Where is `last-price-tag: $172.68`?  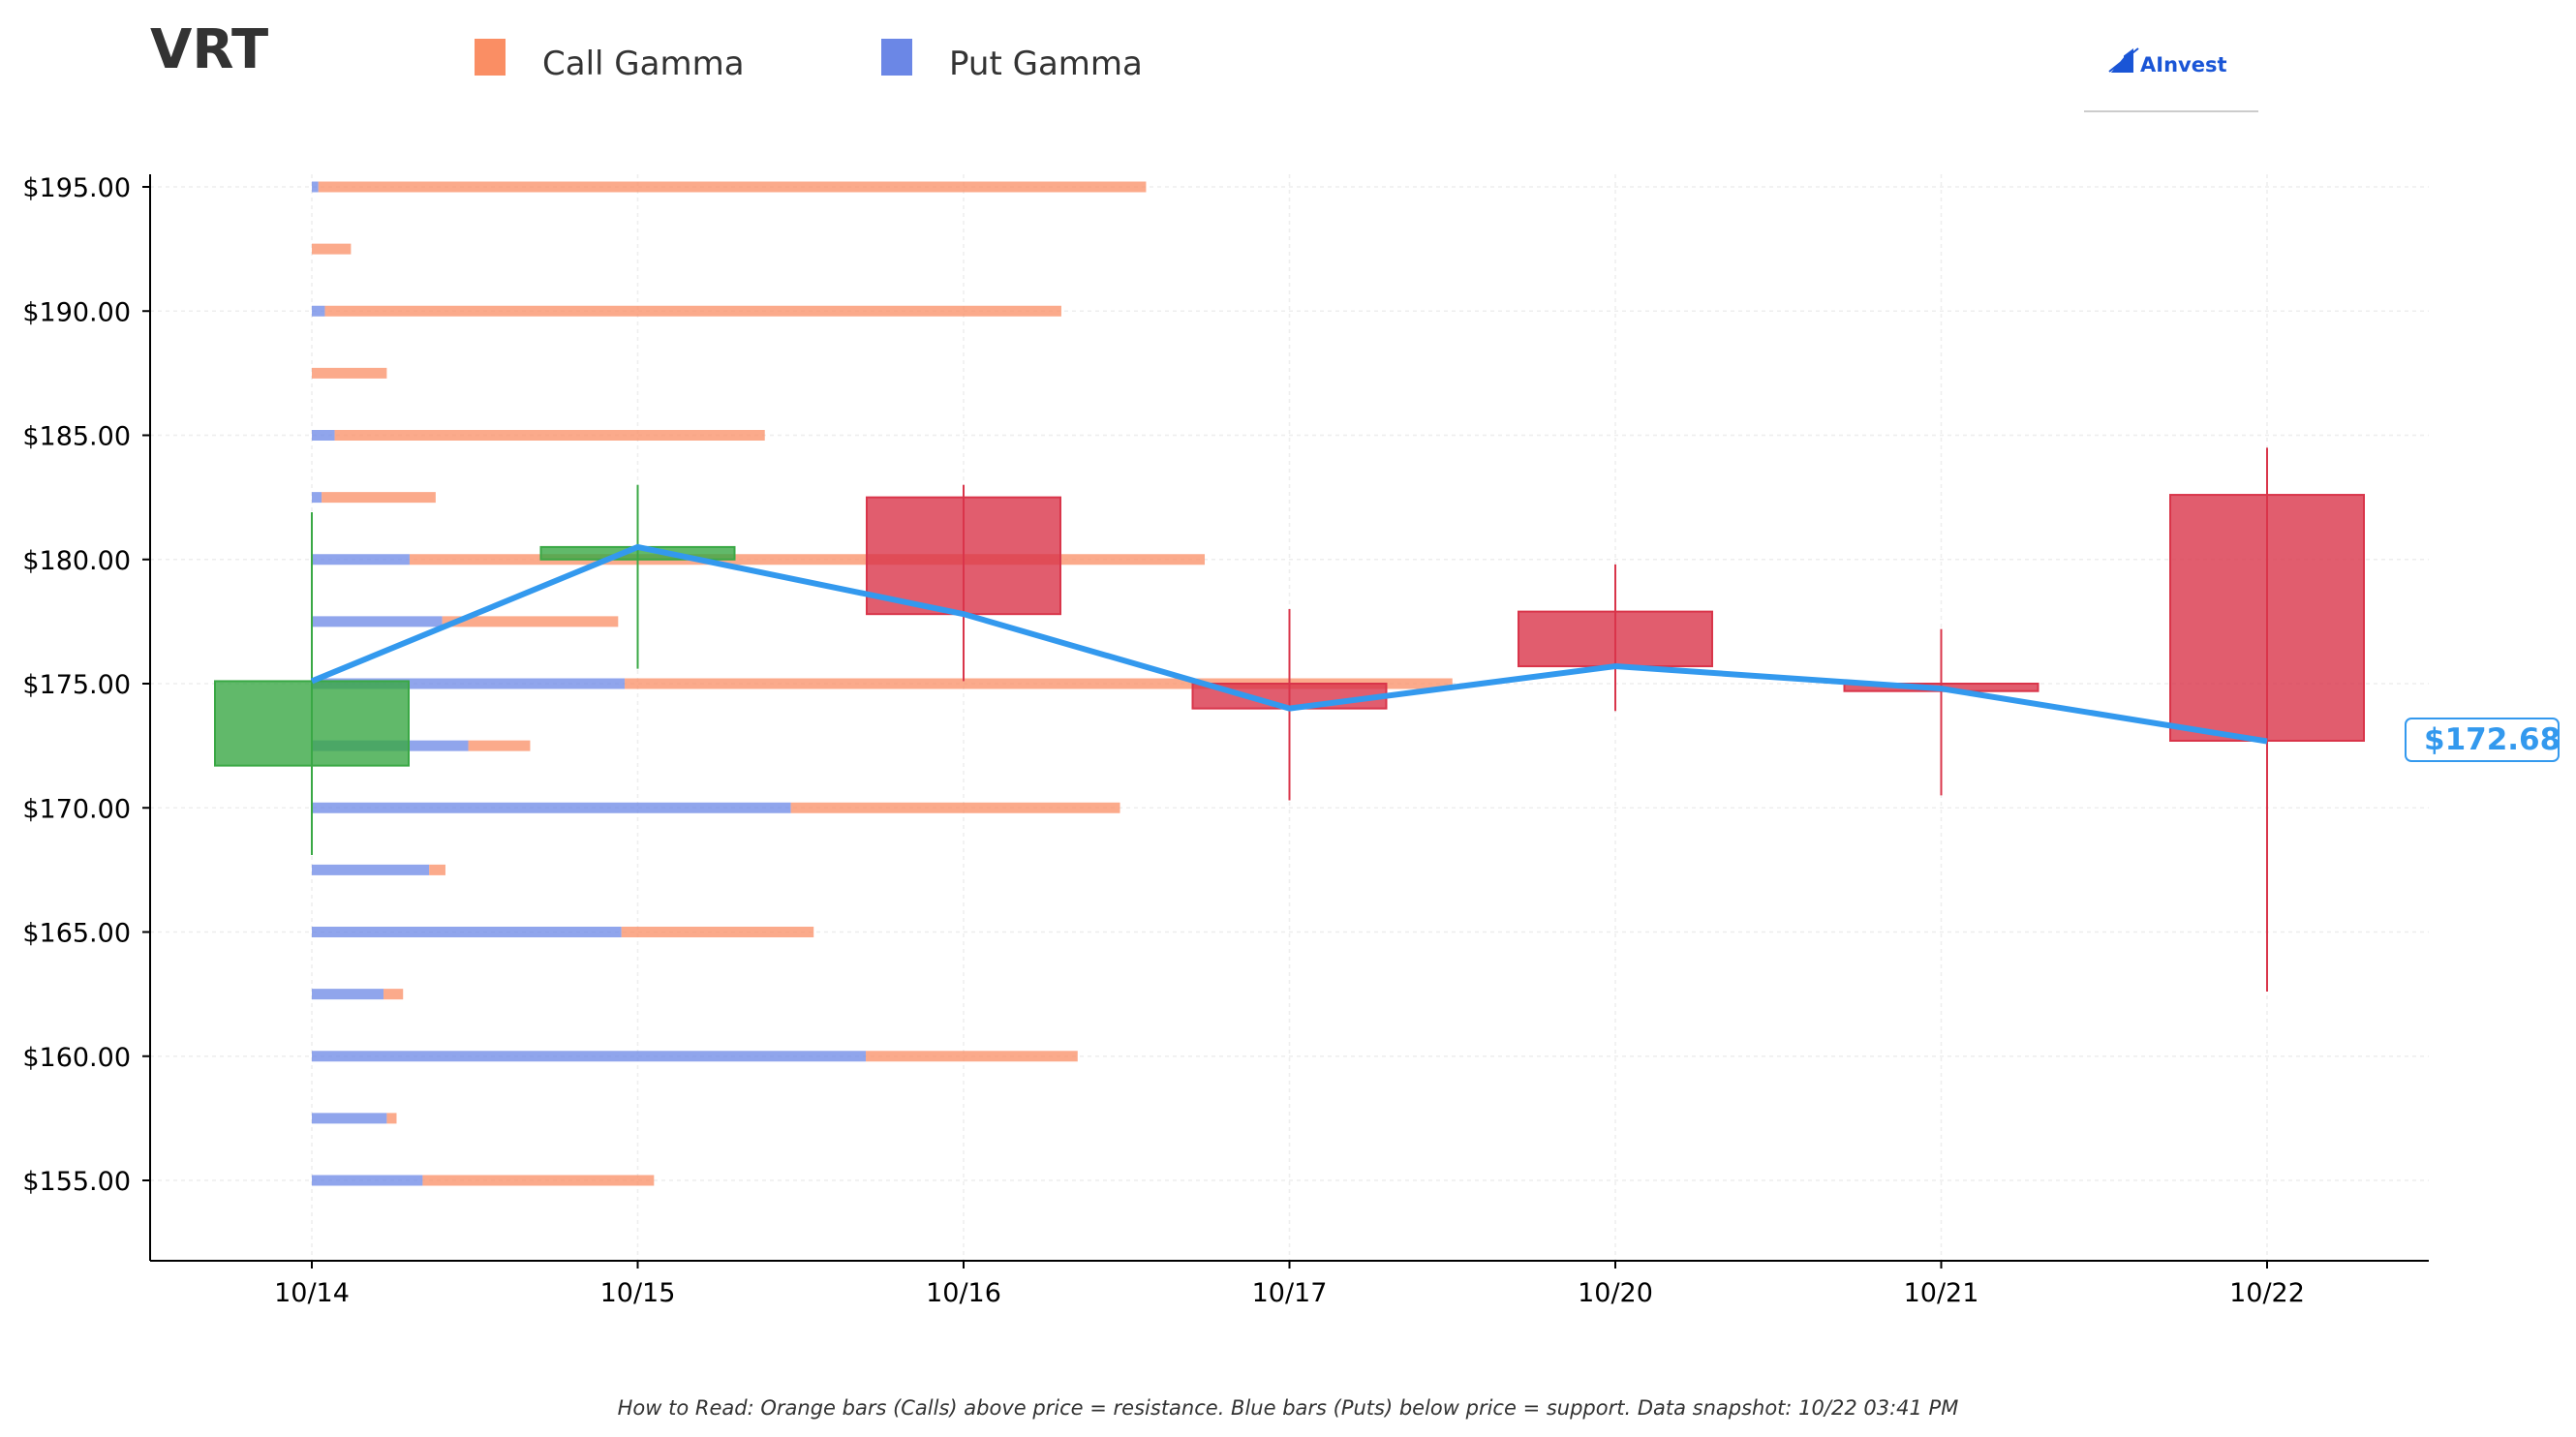
last-price-tag: $172.68 is located at coordinates (2483, 740).